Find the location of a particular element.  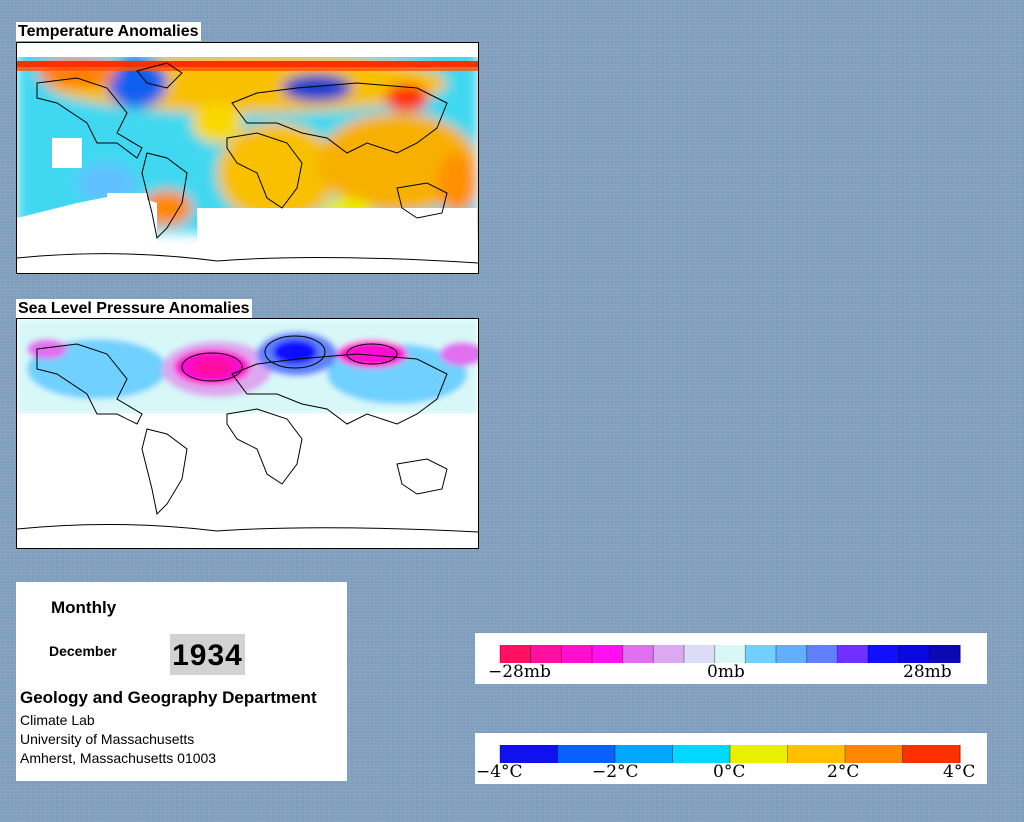

month-label: December is located at coordinates (83, 651).